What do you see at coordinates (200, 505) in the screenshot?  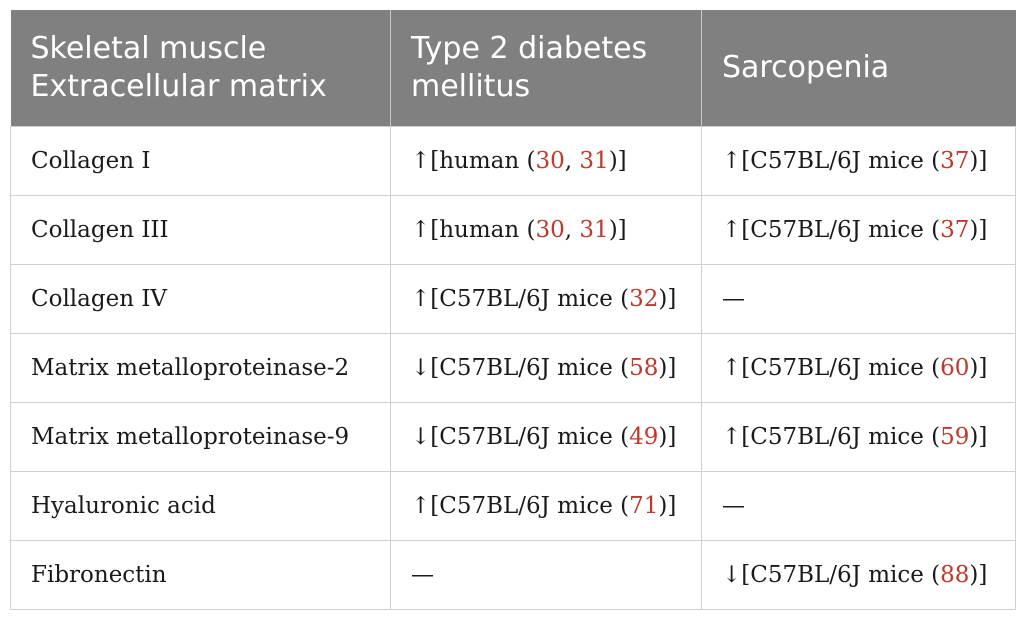 I see `row-label: Hyaluronic acid` at bounding box center [200, 505].